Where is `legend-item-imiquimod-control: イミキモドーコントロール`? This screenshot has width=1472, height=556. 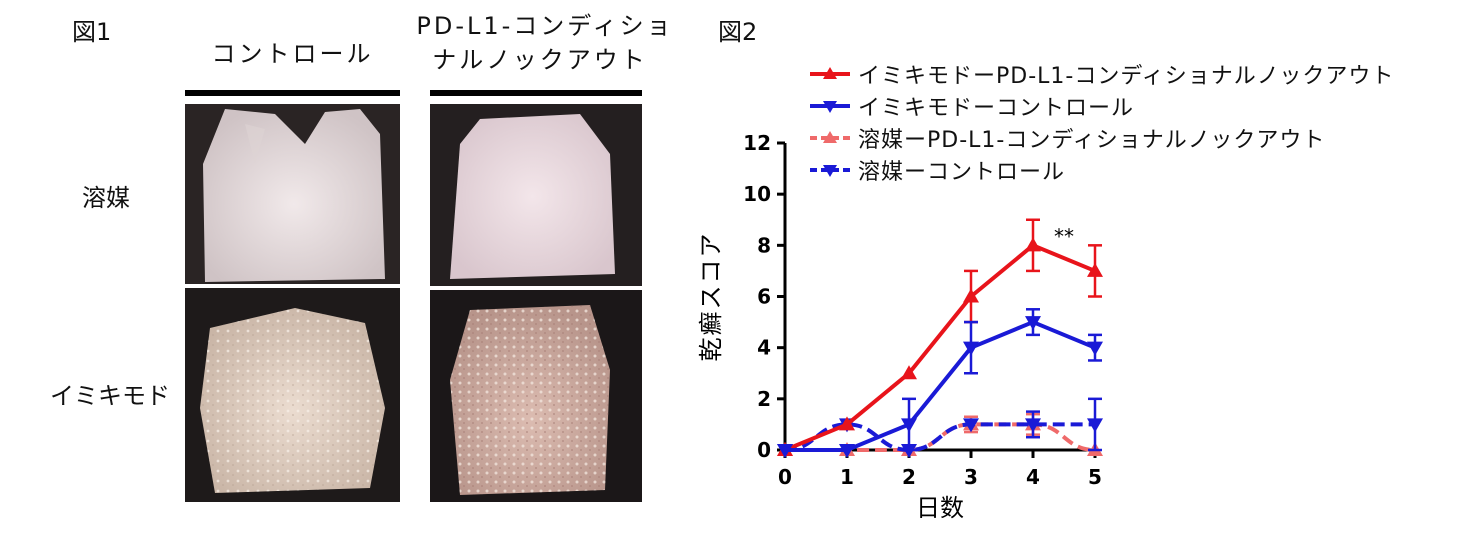 legend-item-imiquimod-control: イミキモドーコントロール is located at coordinates (971, 106).